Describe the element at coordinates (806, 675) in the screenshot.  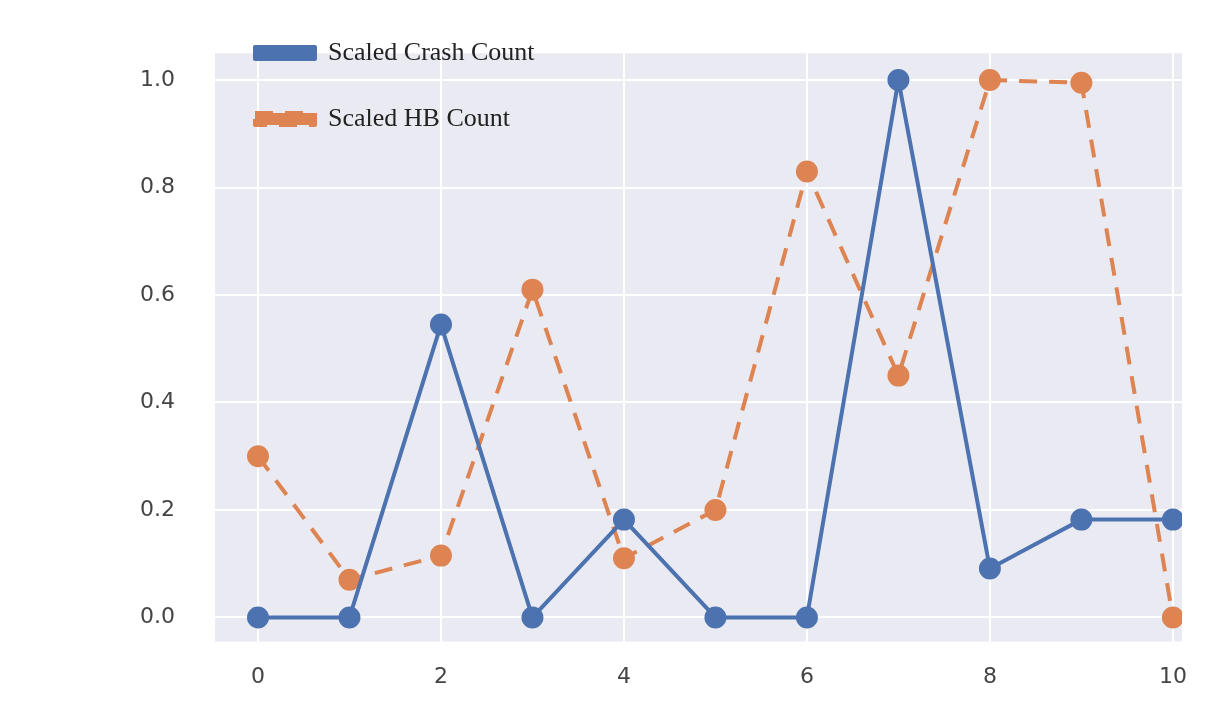
I see `x-tick-label: 6` at that location.